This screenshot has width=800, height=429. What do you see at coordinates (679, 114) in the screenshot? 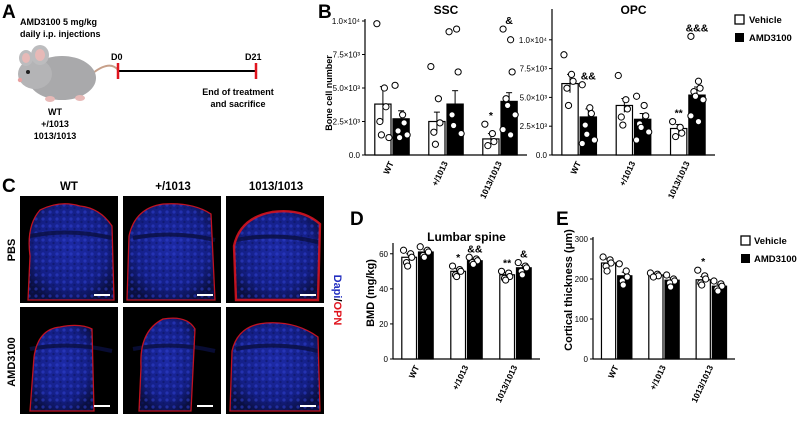
I see `significance-mark: **` at bounding box center [679, 114].